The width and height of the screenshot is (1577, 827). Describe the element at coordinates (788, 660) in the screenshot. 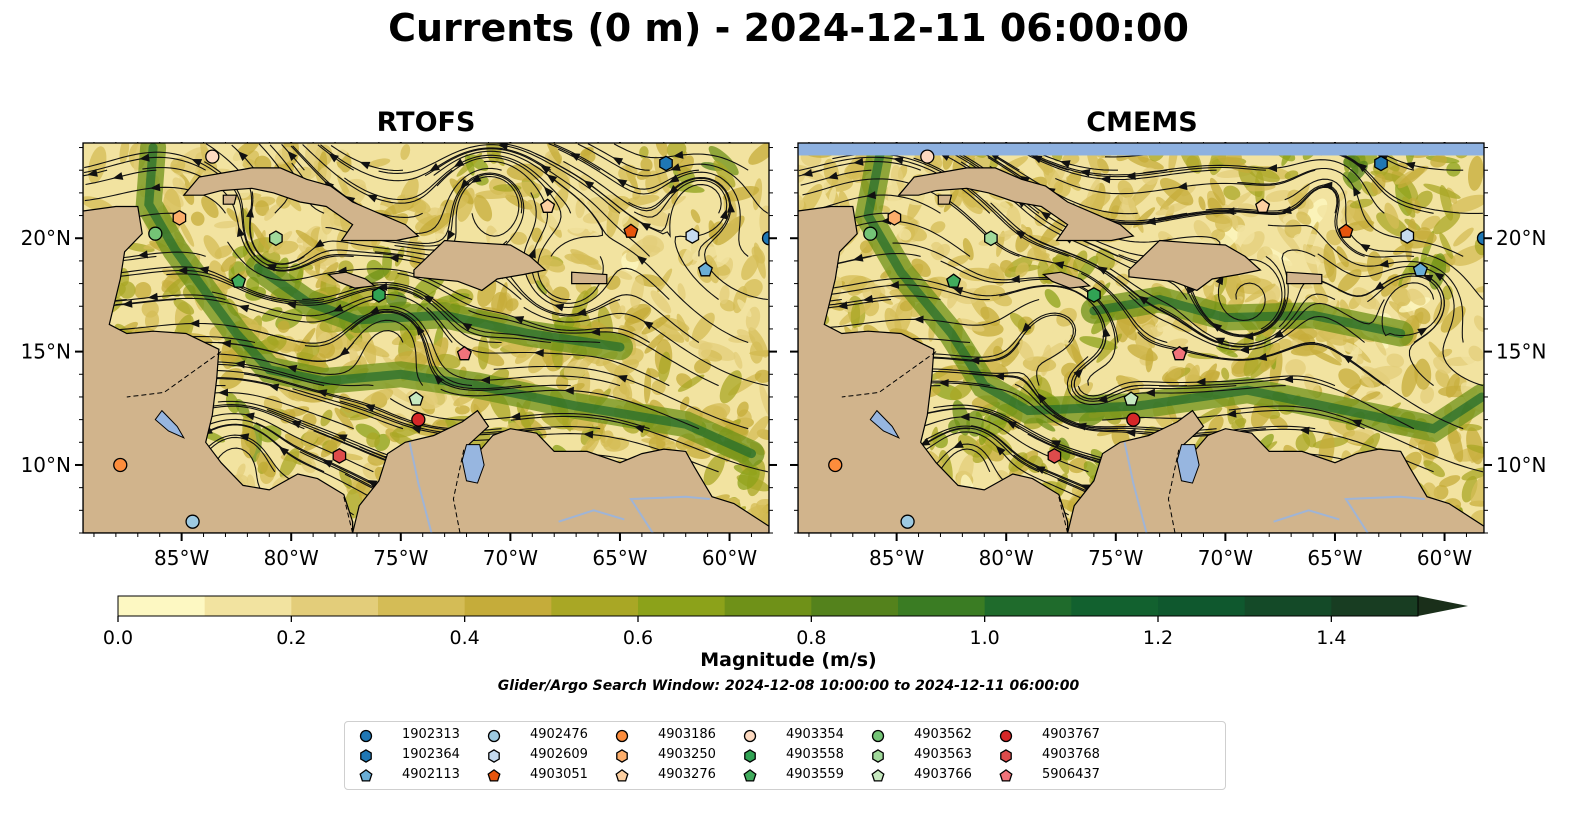

I see `colorbar-label: Magnitude (m/s)` at that location.